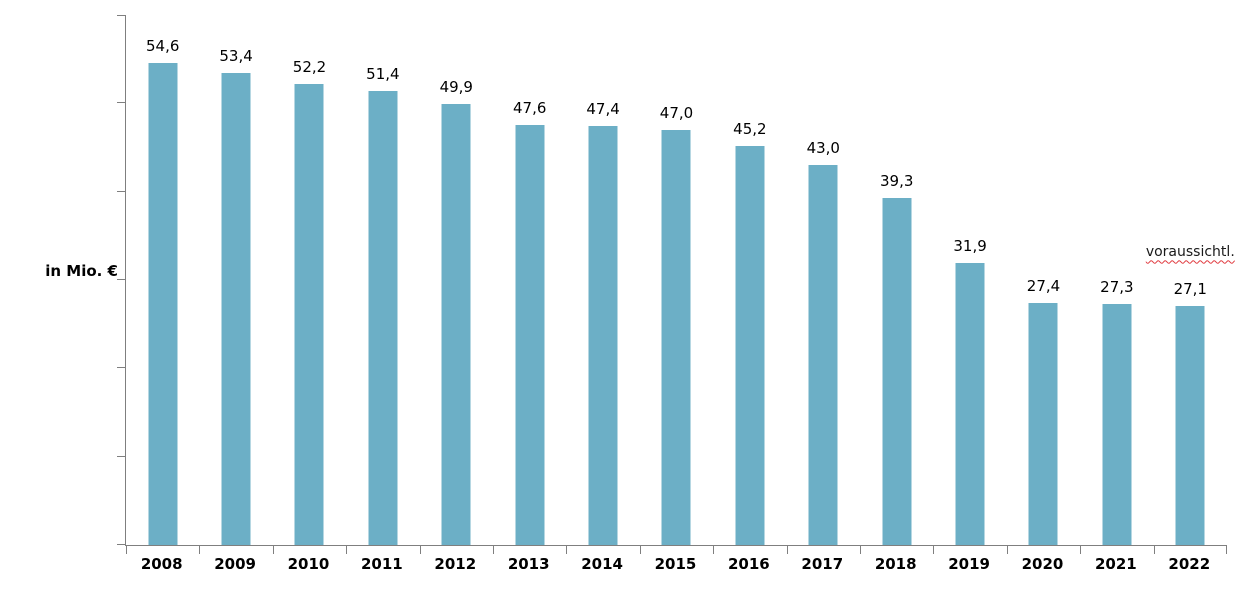 The height and width of the screenshot is (603, 1240). I want to click on year-label-2010: 2010, so click(308, 564).